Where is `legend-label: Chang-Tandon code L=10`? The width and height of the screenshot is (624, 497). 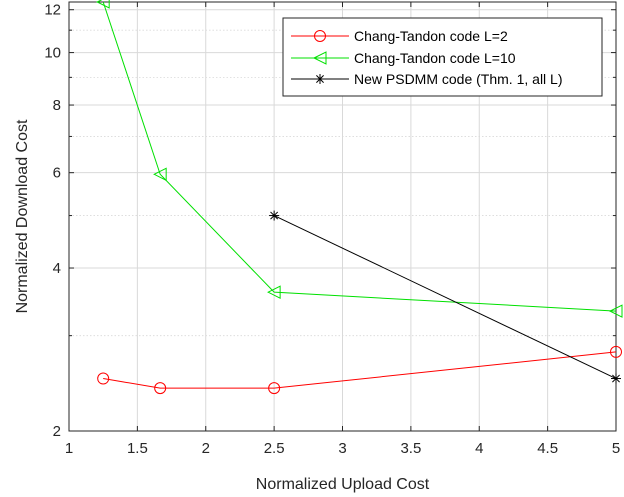
legend-label: Chang-Tandon code L=10 is located at coordinates (435, 58).